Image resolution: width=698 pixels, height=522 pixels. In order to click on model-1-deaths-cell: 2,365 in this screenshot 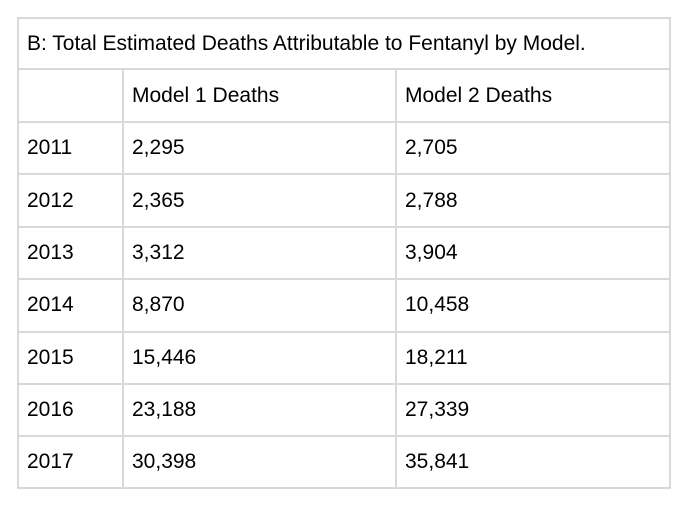, I will do `click(259, 200)`.